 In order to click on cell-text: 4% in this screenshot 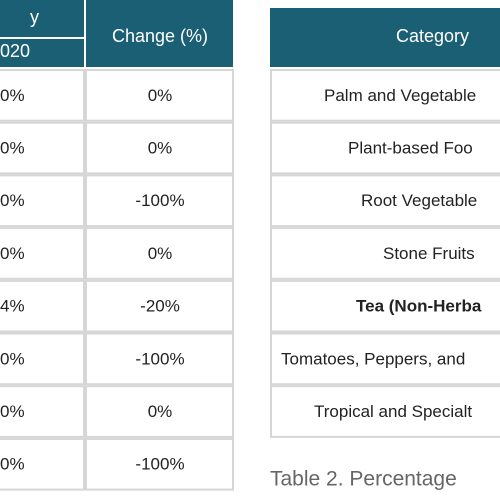, I will do `click(12, 306)`.